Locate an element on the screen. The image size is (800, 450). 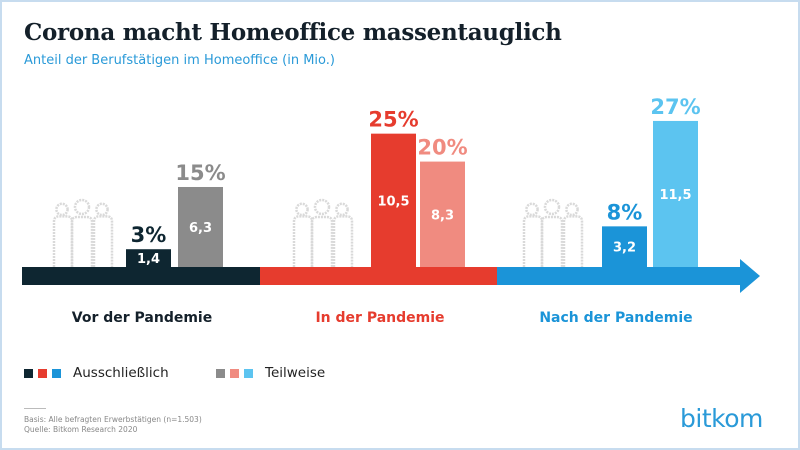
bar-percent-label: 8% is located at coordinates (625, 212).